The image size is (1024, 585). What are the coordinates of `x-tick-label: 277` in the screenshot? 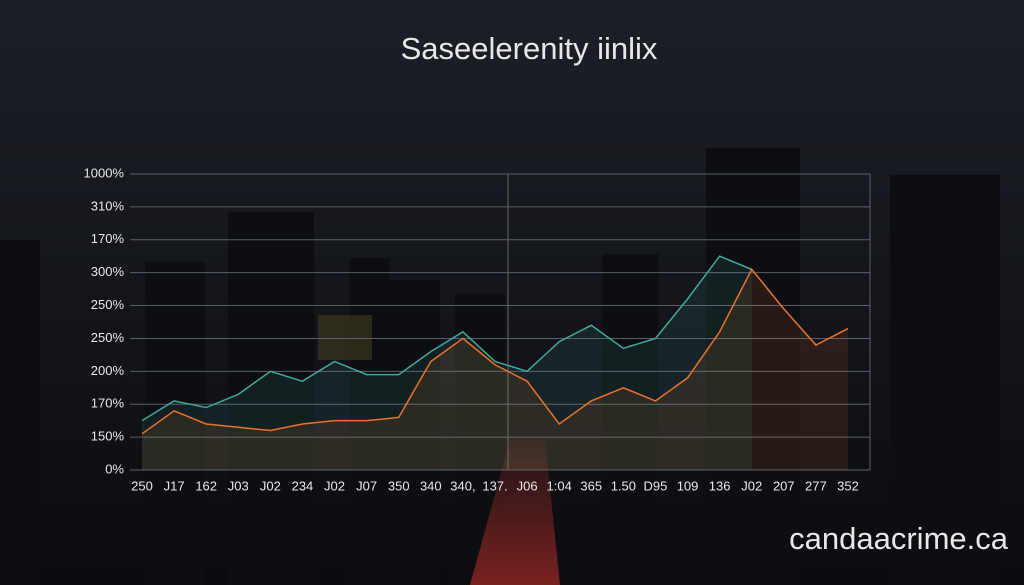 It's located at (816, 485).